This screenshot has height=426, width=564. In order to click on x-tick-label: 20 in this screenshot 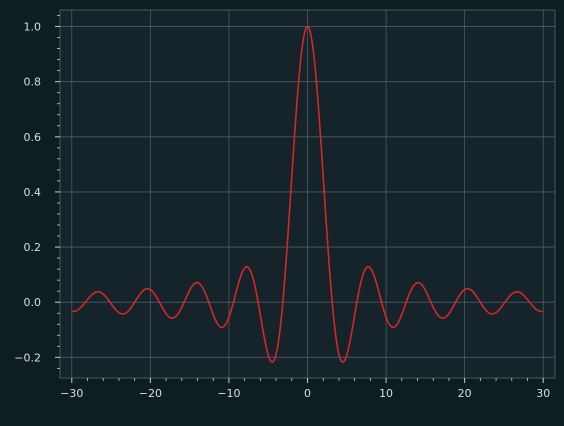, I will do `click(465, 393)`.